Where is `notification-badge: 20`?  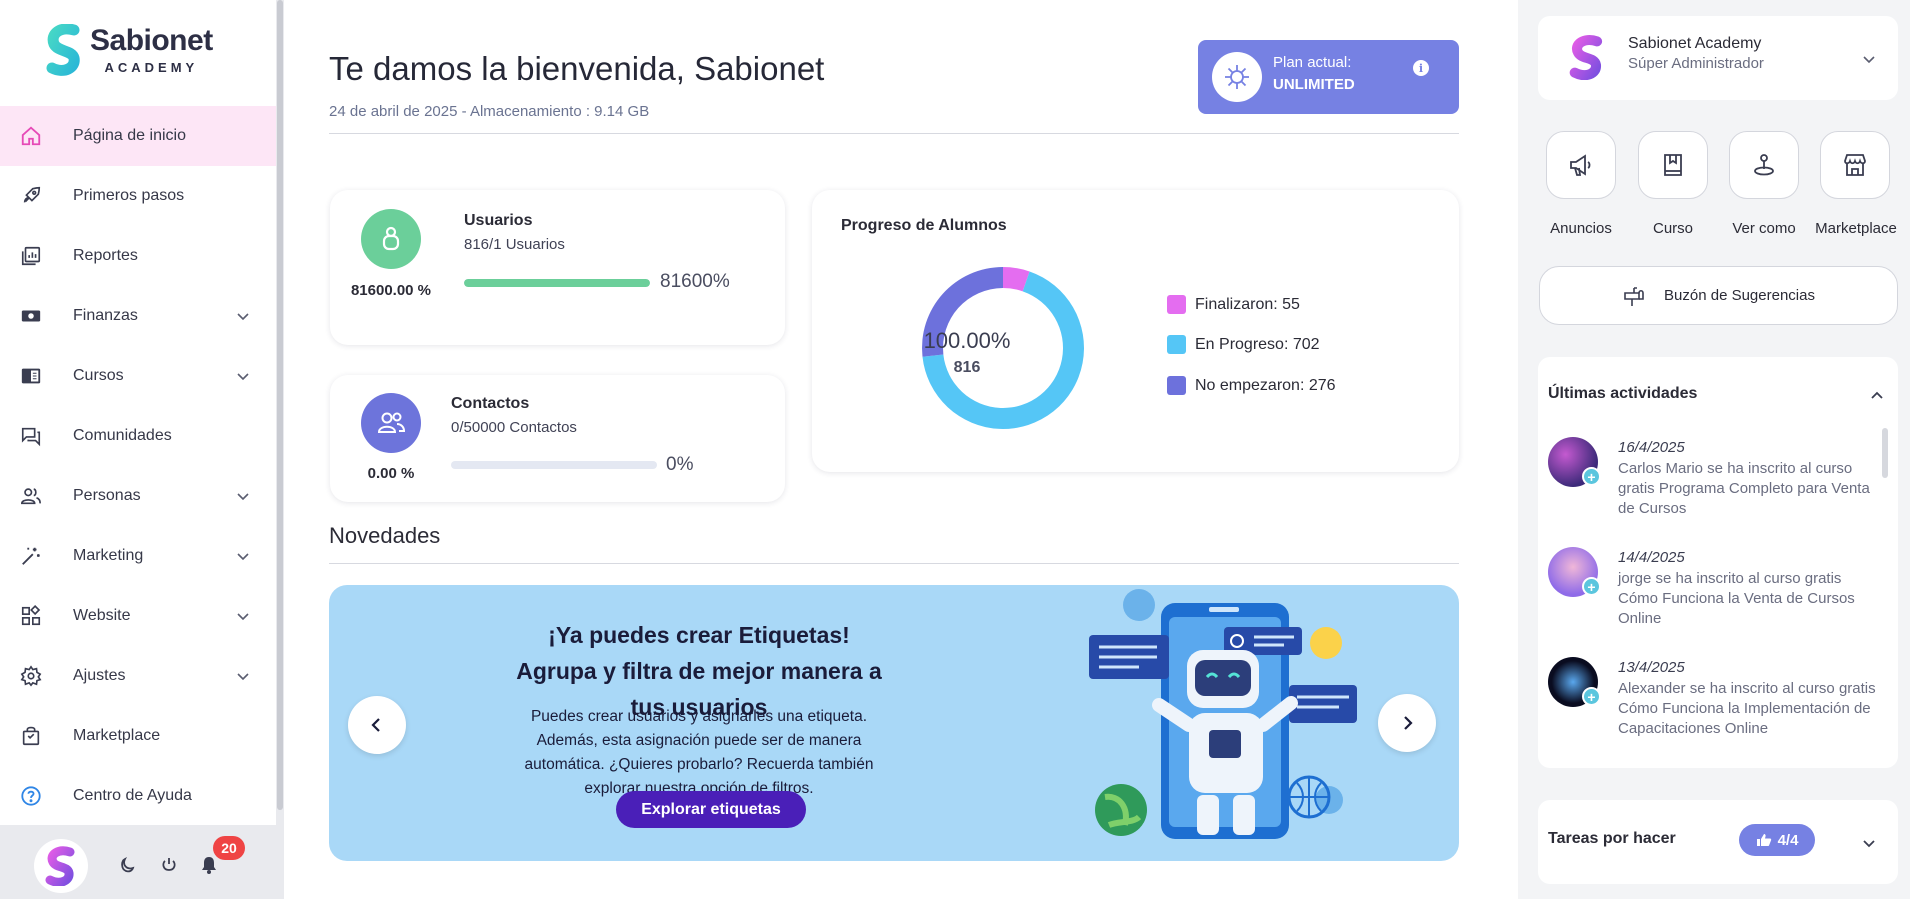 notification-badge: 20 is located at coordinates (229, 848).